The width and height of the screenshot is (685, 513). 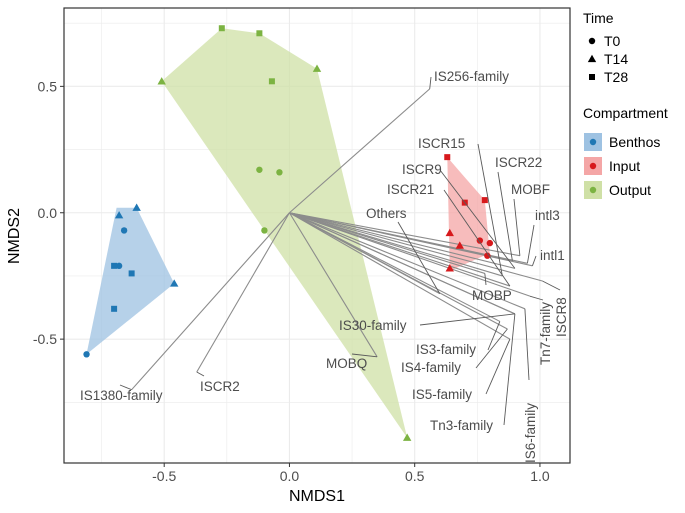 I want to click on y-tick-label: -0.5, so click(x=45, y=339).